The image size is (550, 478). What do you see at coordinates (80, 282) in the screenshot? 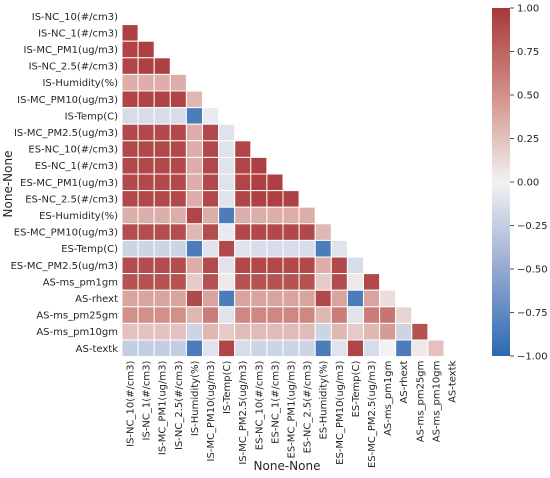
I see `y-tick-label: AS-ms_pm1gm` at bounding box center [80, 282].